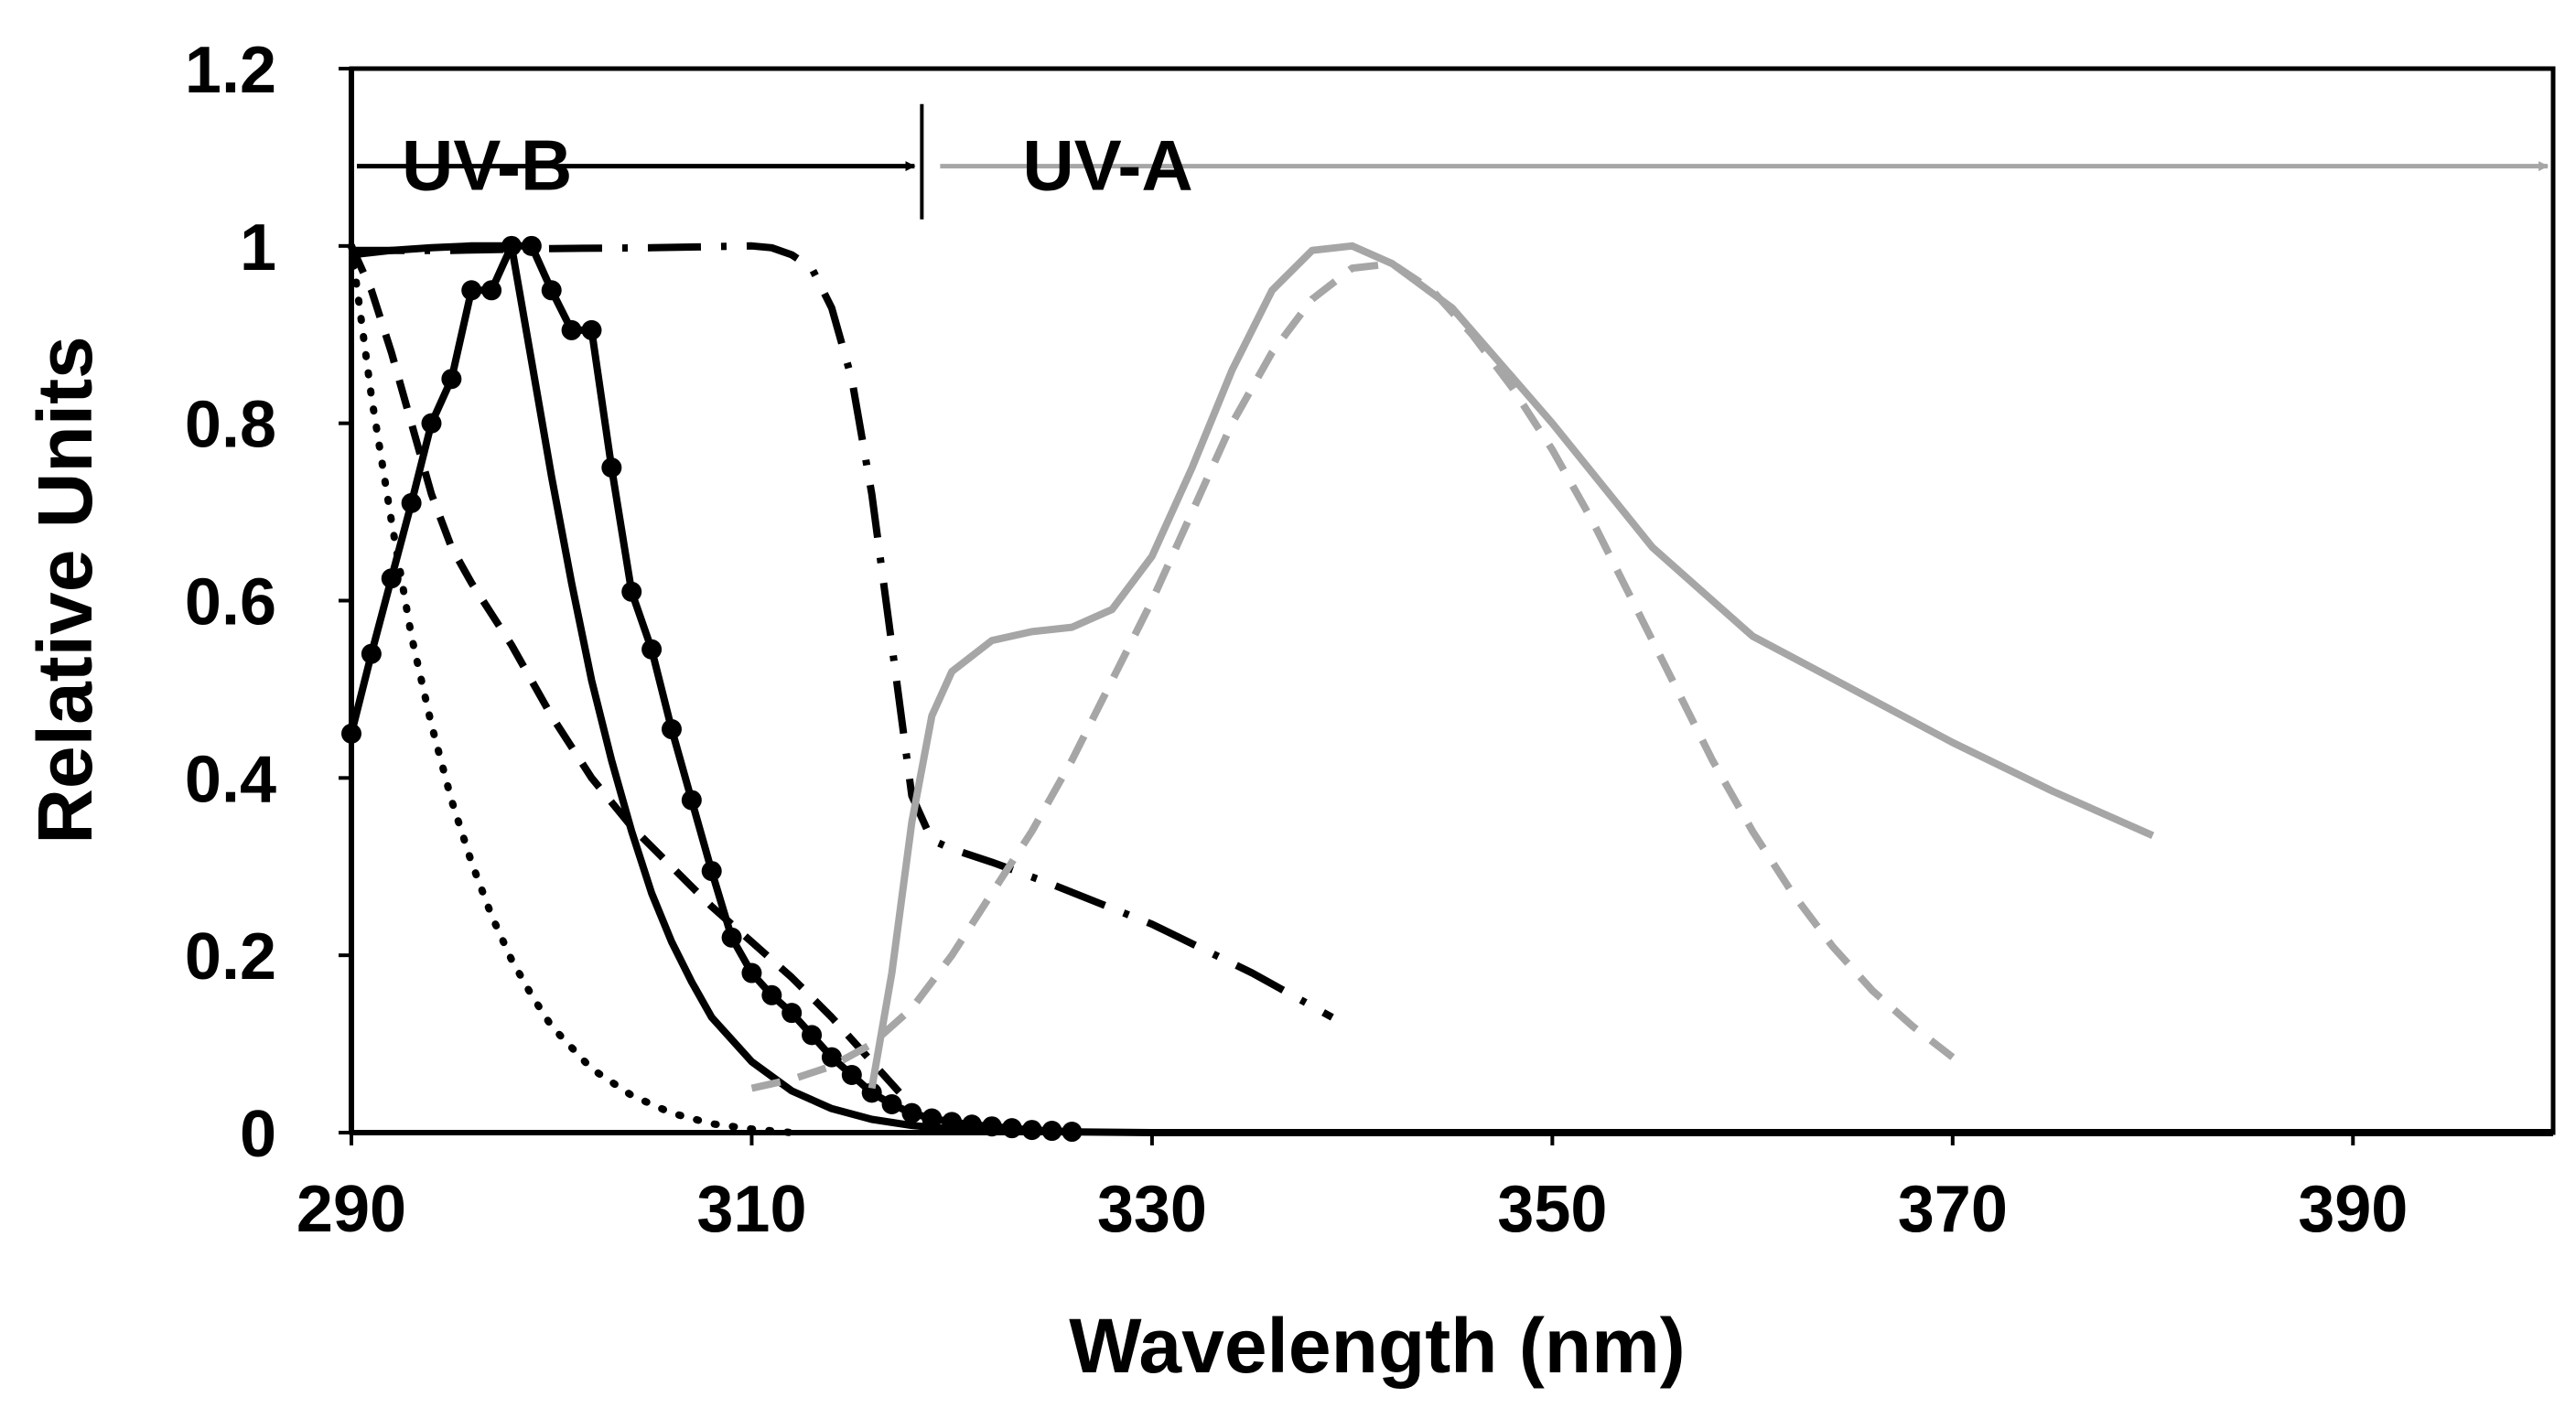 The height and width of the screenshot is (1408, 2576). I want to click on x-tick-label: 330, so click(1152, 1209).